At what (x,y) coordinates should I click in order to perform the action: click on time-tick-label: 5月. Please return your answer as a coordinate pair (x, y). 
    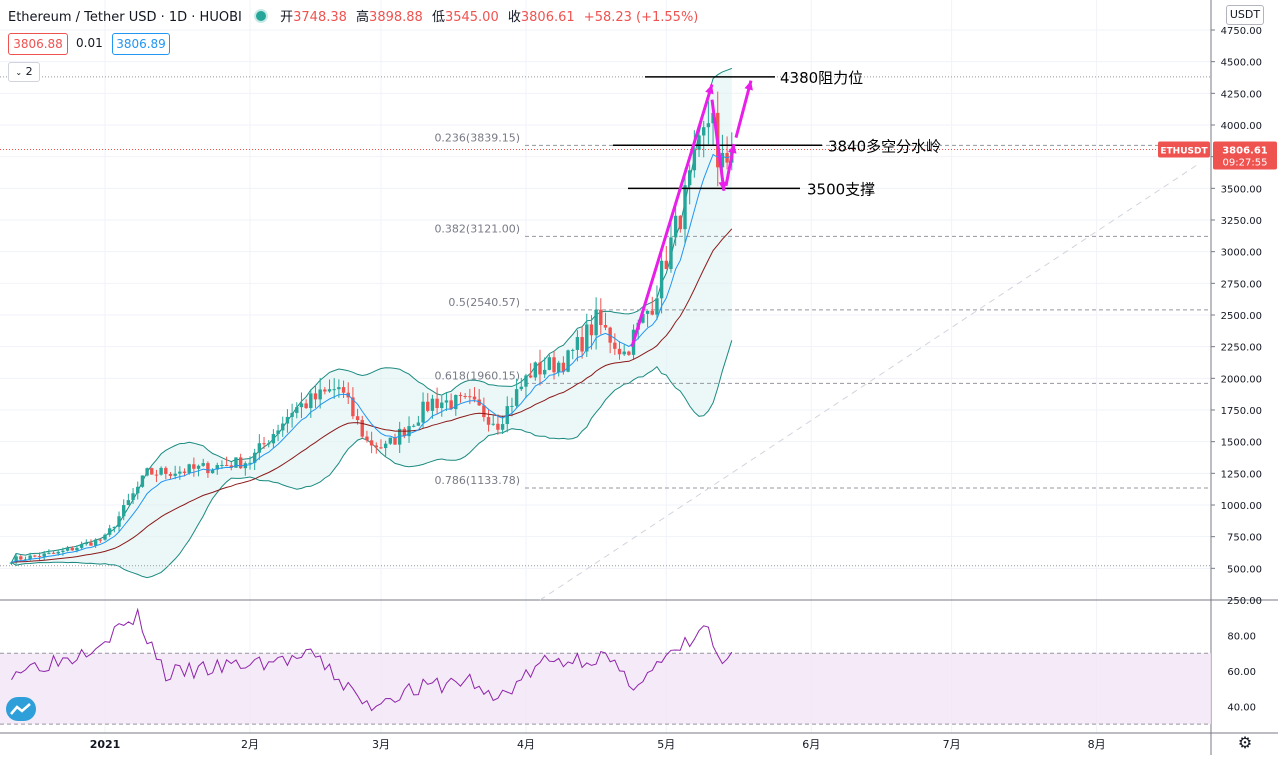
    Looking at the image, I should click on (666, 744).